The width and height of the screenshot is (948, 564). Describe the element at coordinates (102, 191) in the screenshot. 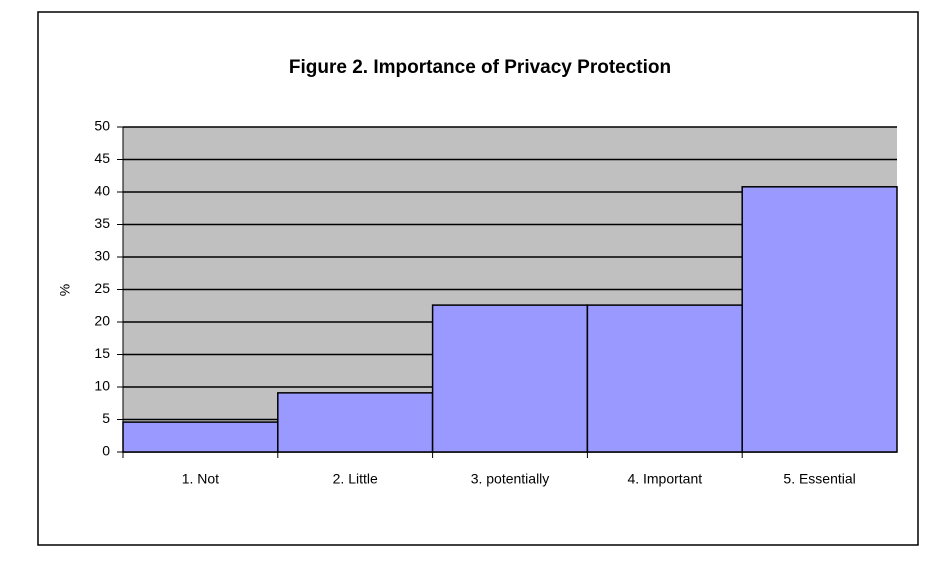

I see `y-tick-label: 40` at that location.